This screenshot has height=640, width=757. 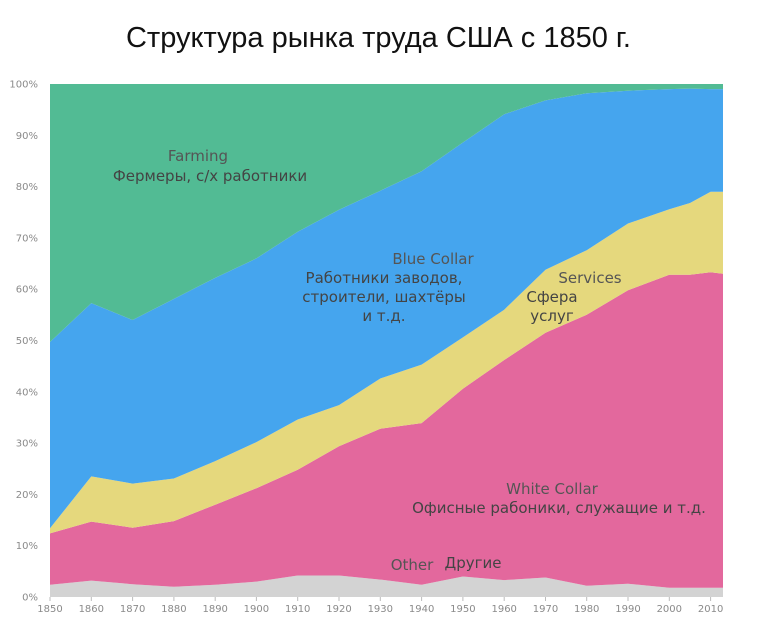 What do you see at coordinates (297, 609) in the screenshot?
I see `x-tick-label: 1910` at bounding box center [297, 609].